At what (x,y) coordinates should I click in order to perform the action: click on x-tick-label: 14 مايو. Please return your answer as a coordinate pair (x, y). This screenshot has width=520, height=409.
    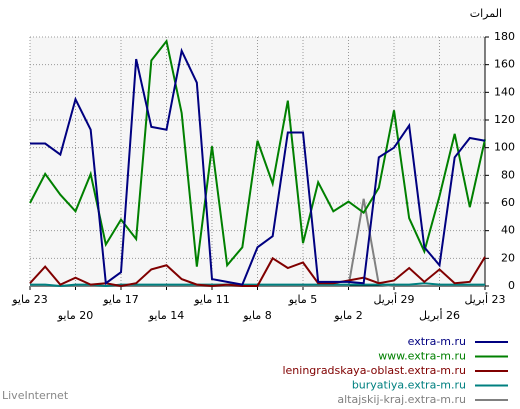
    Looking at the image, I should click on (166, 315).